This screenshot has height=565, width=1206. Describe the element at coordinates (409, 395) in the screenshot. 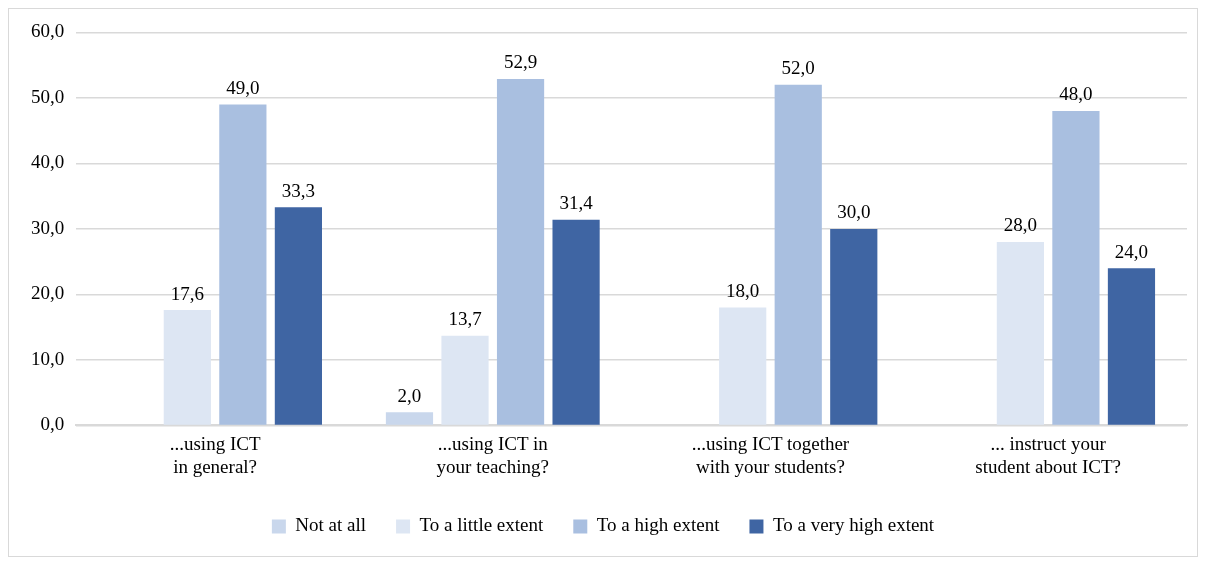

I see `data-label: 2,0` at that location.